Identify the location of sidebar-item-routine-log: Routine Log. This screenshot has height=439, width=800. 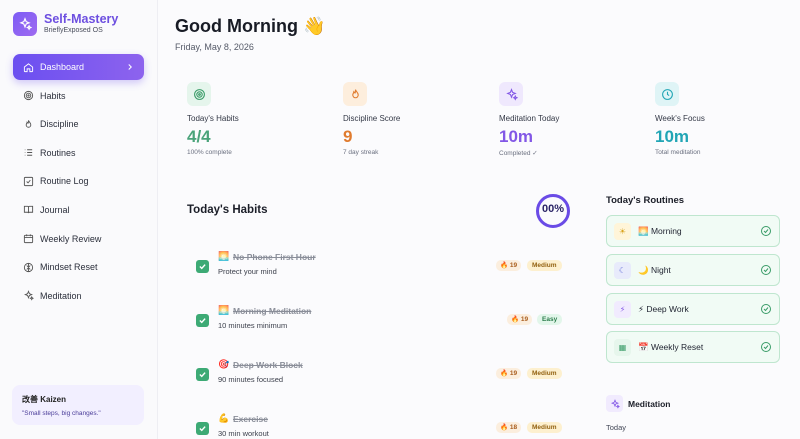
(78, 181).